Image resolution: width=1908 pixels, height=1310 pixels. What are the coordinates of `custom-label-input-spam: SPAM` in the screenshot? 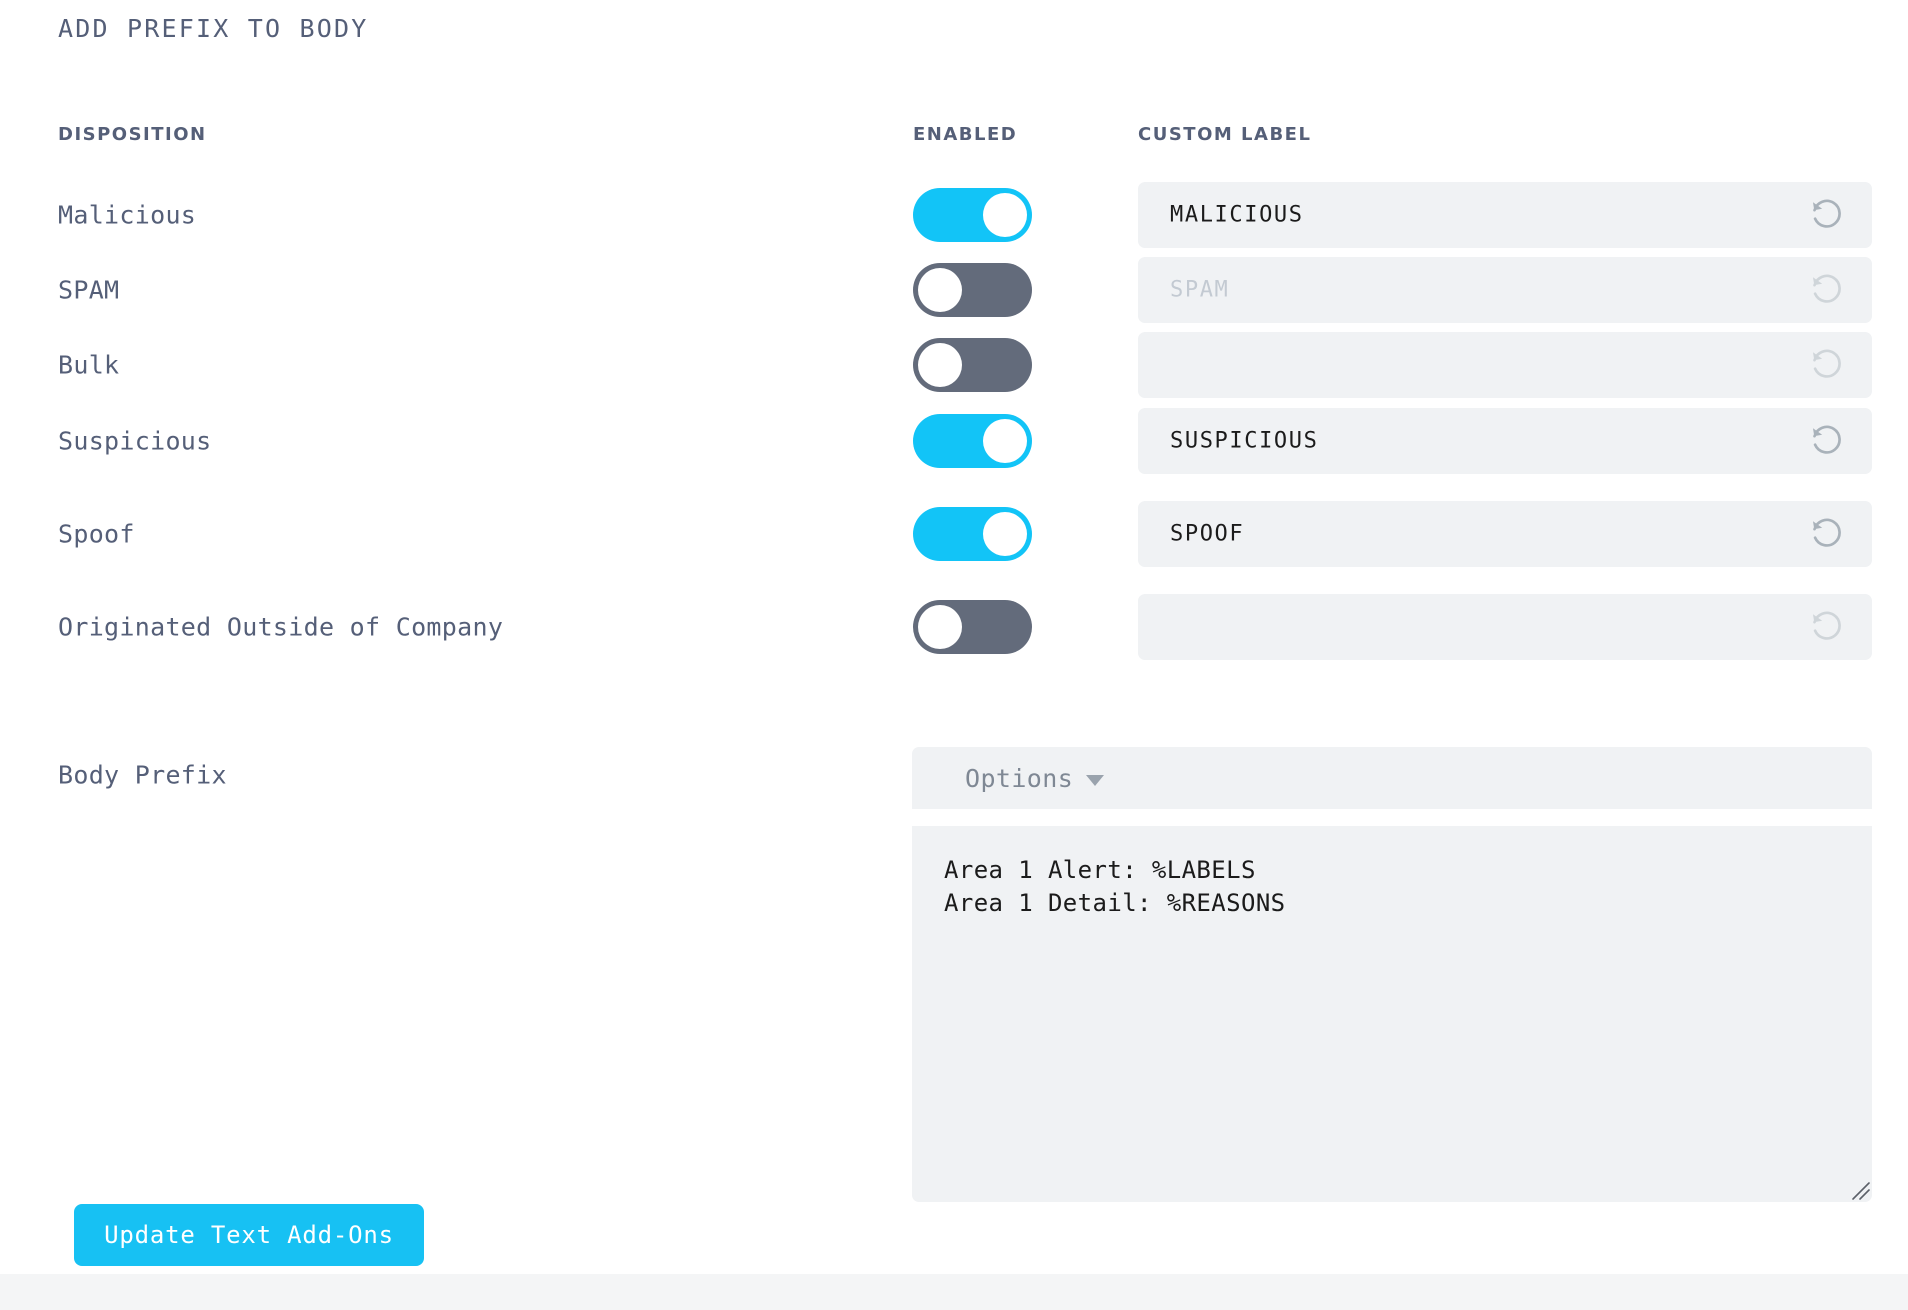 It's located at (1505, 289).